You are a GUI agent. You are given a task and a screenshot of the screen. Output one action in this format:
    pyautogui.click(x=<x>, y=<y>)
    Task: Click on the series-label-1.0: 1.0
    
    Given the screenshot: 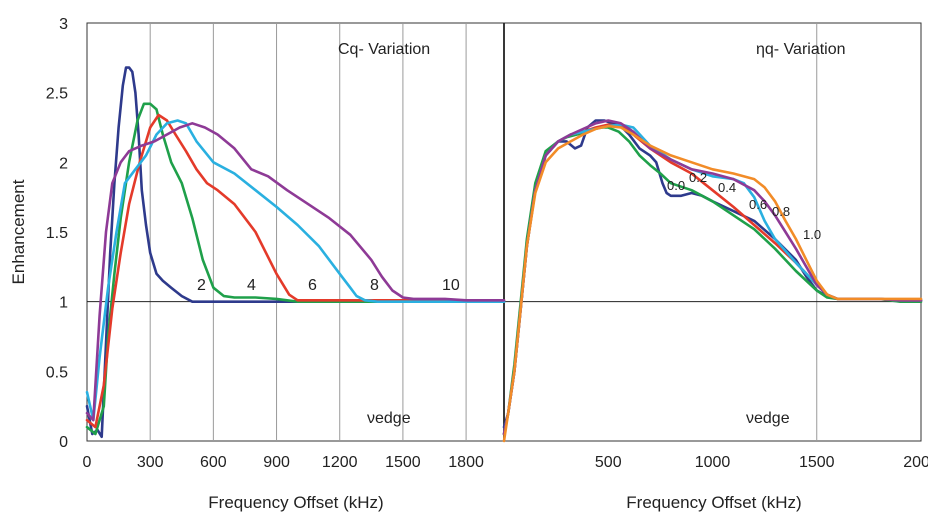 What is the action you would take?
    pyautogui.click(x=812, y=234)
    